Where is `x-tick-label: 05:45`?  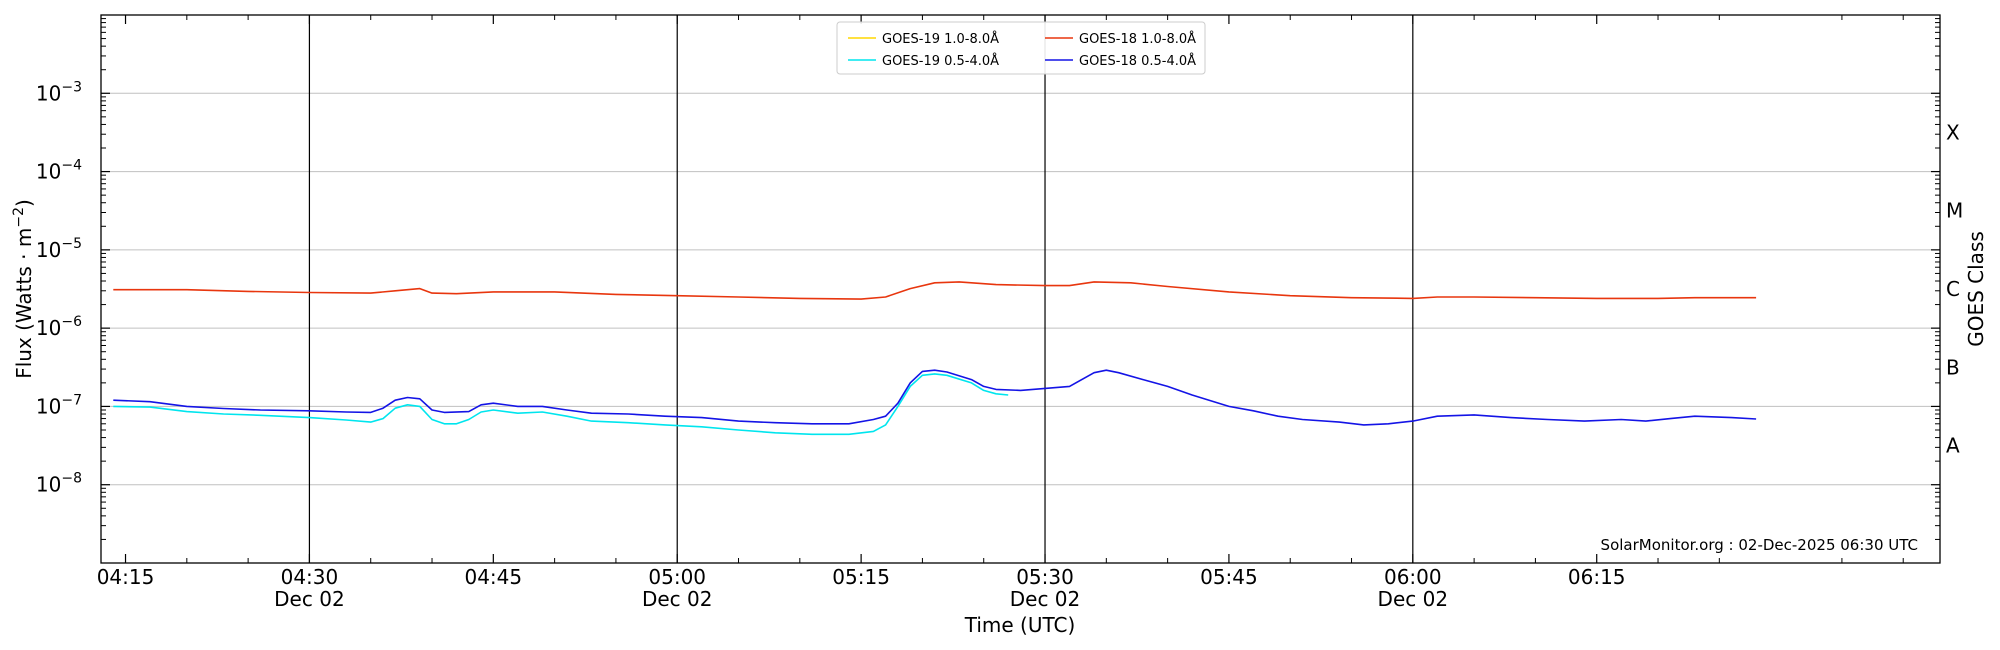
x-tick-label: 05:45 is located at coordinates (1229, 577).